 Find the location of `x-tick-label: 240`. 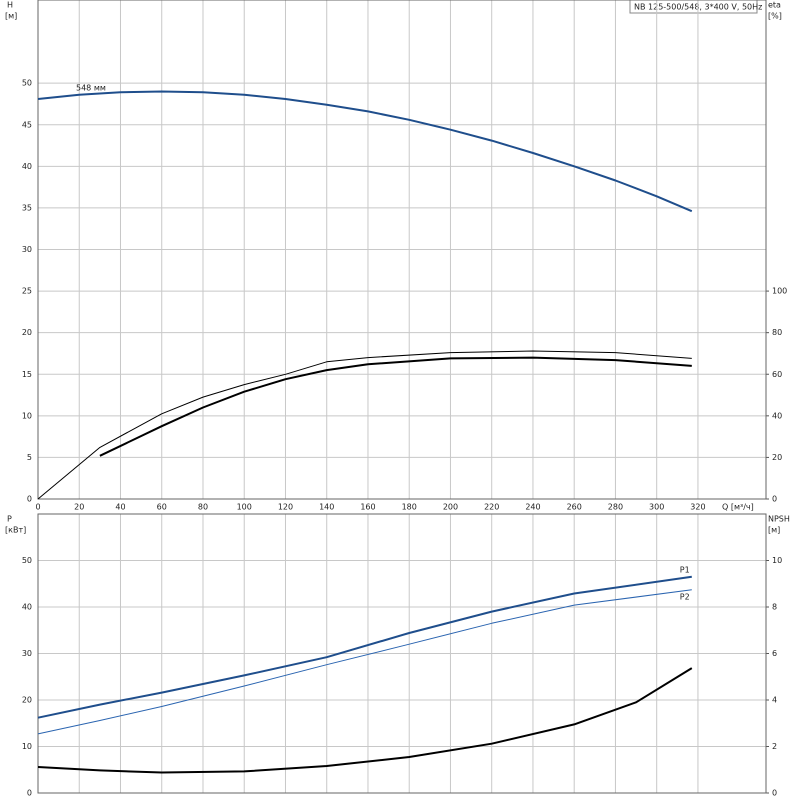

x-tick-label: 240 is located at coordinates (532, 507).